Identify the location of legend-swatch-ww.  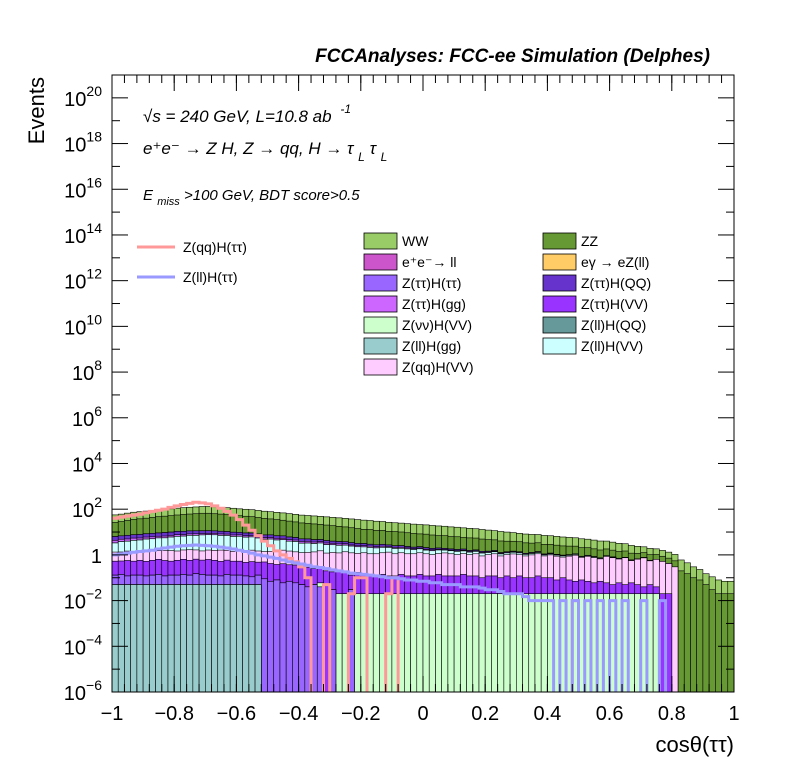
(380, 241).